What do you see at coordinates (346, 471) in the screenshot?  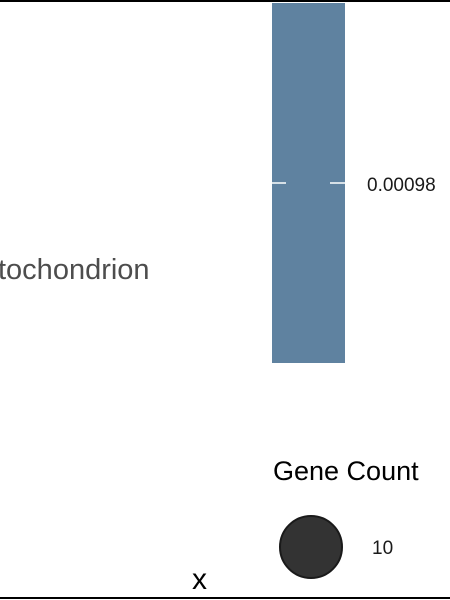 I see `legend-title: Gene Count` at bounding box center [346, 471].